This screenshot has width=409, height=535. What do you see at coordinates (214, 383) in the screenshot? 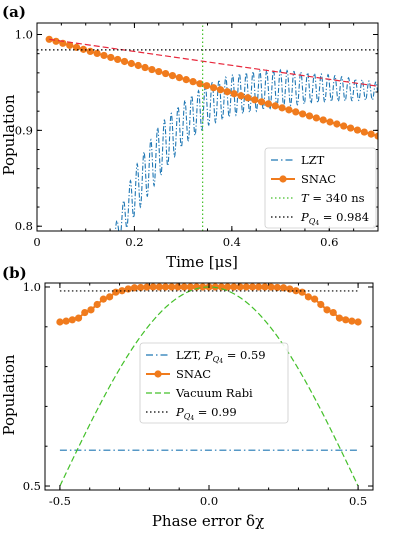
I see `legend-box-b` at bounding box center [214, 383].